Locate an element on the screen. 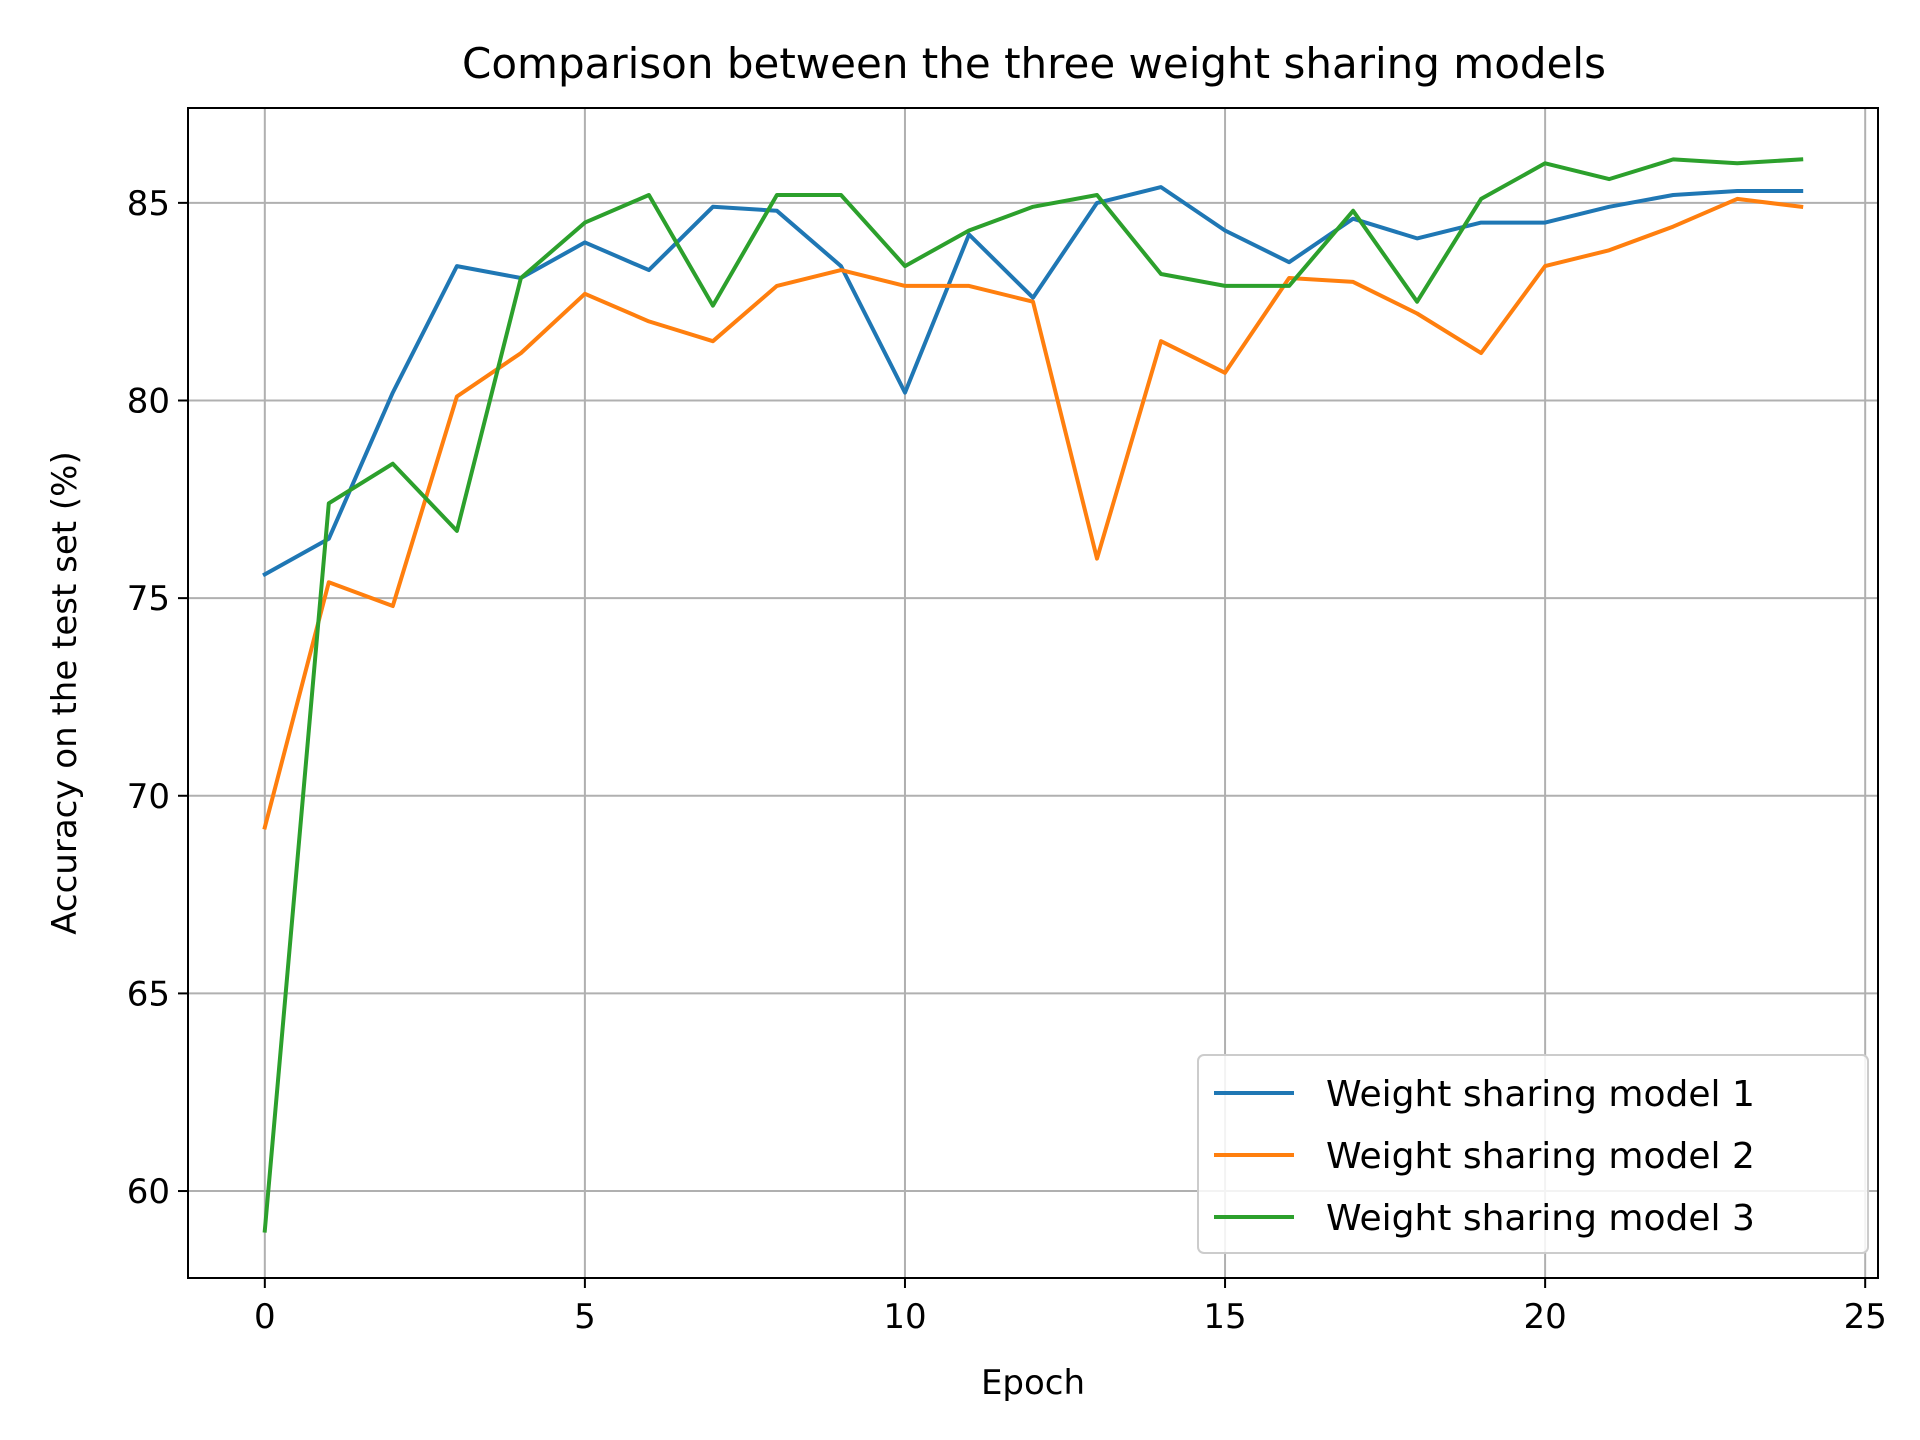 The image size is (1920, 1440). legend-label-model-2: Weight sharing model 2 is located at coordinates (1540, 1156).